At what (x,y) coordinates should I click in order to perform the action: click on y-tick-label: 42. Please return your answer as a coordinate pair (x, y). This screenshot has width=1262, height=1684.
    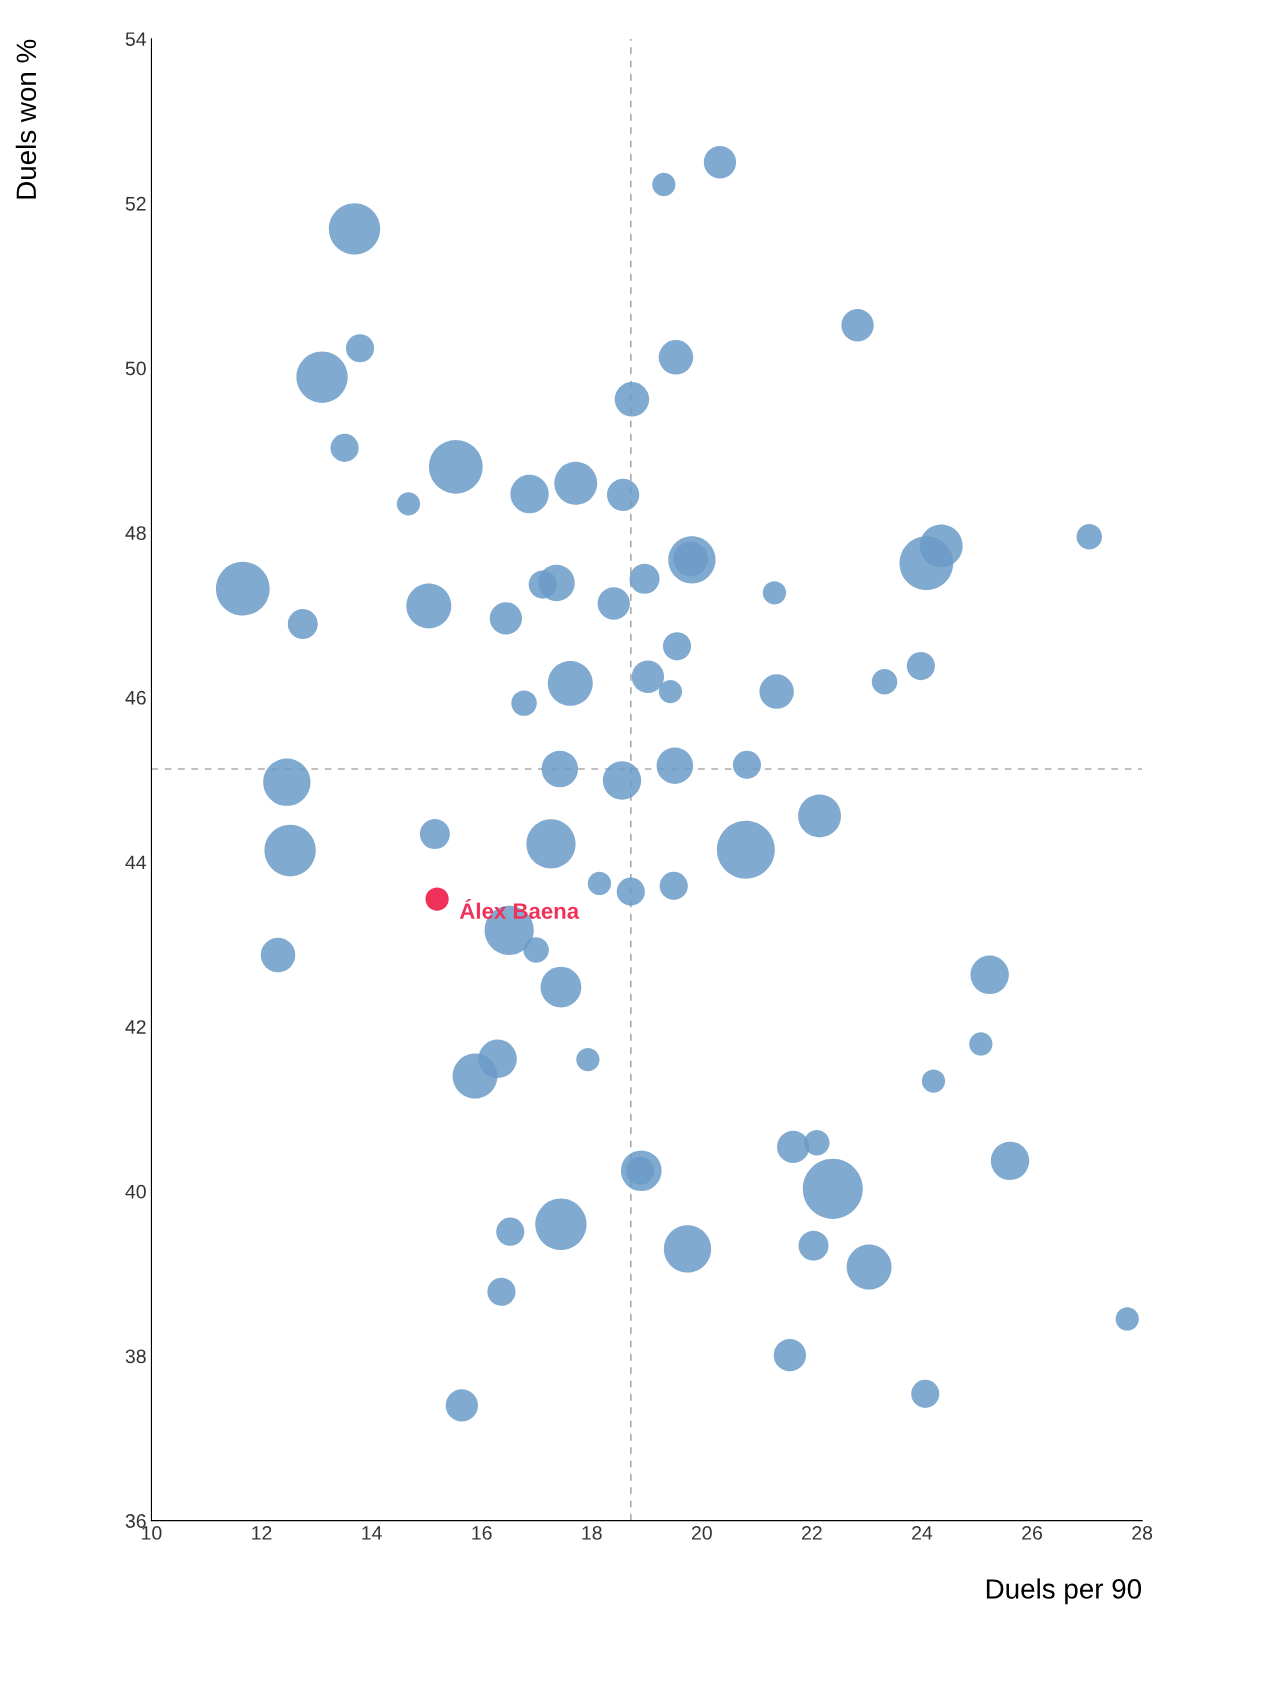
    Looking at the image, I should click on (135, 1027).